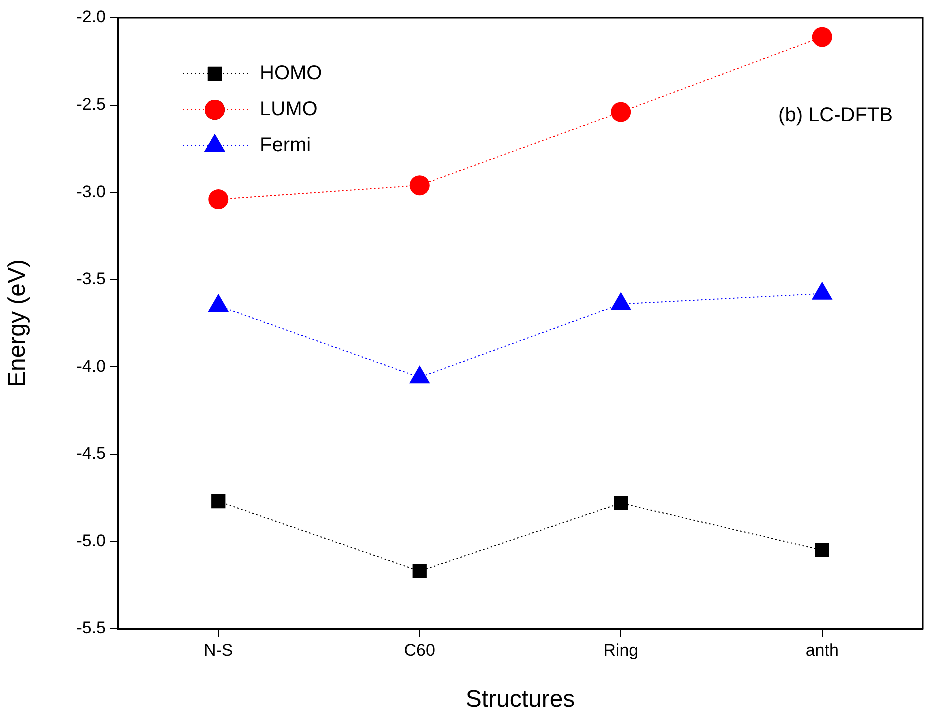  What do you see at coordinates (521, 700) in the screenshot?
I see `x-axis-title: Structures` at bounding box center [521, 700].